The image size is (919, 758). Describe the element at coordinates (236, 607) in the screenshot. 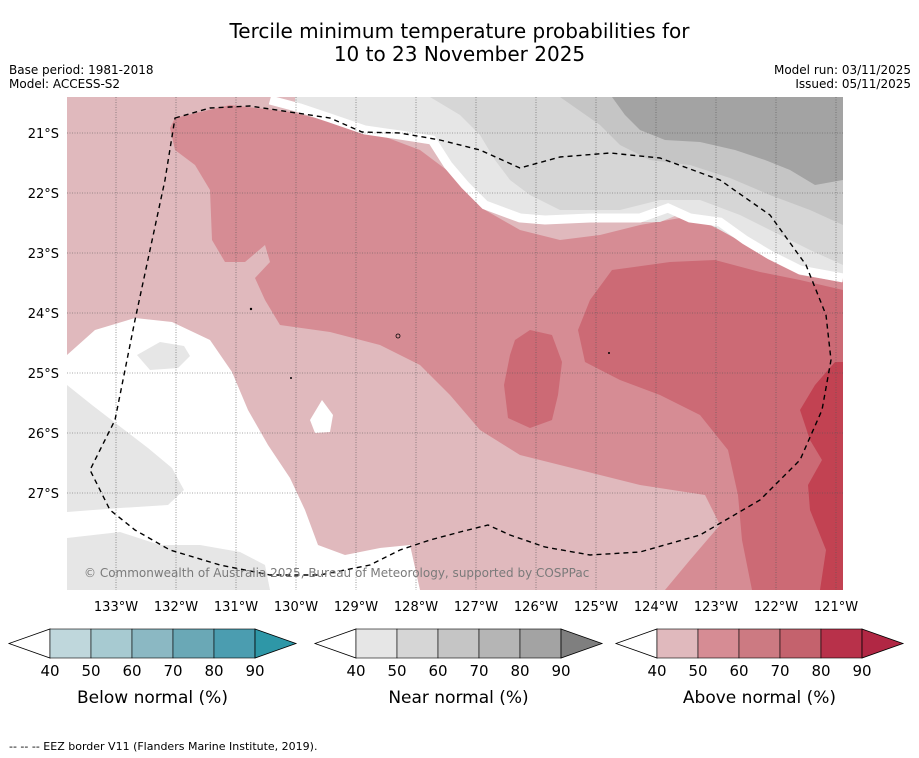

I see `lon-tick-label: 131°W` at that location.